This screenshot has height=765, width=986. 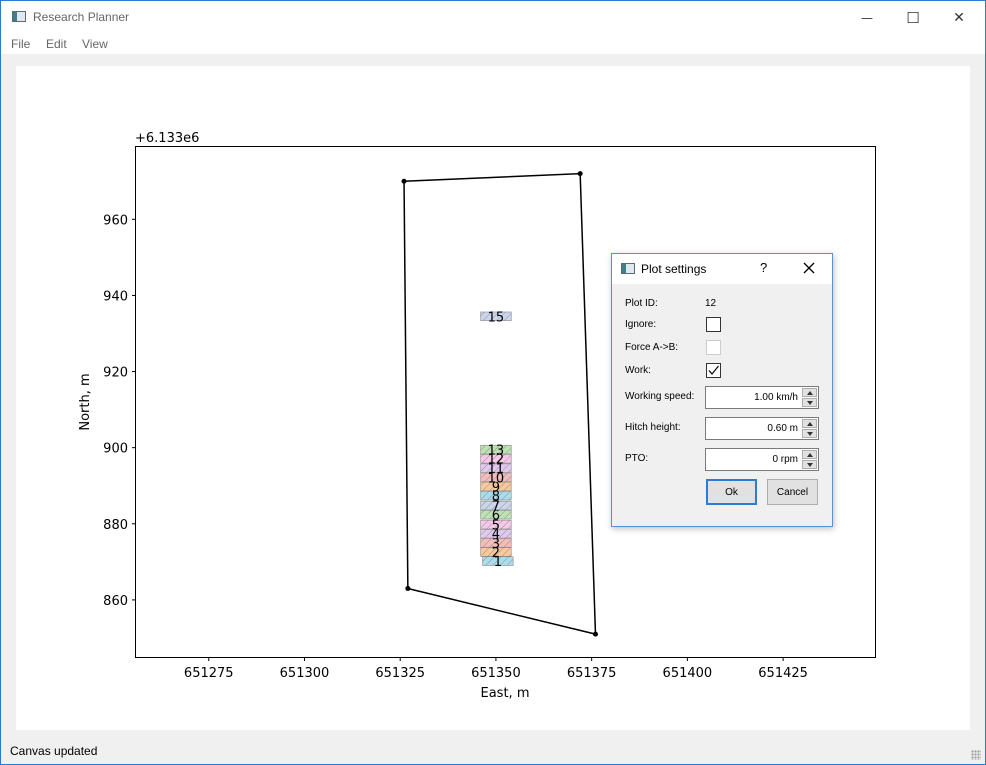 I want to click on plot-label: 6, so click(x=496, y=516).